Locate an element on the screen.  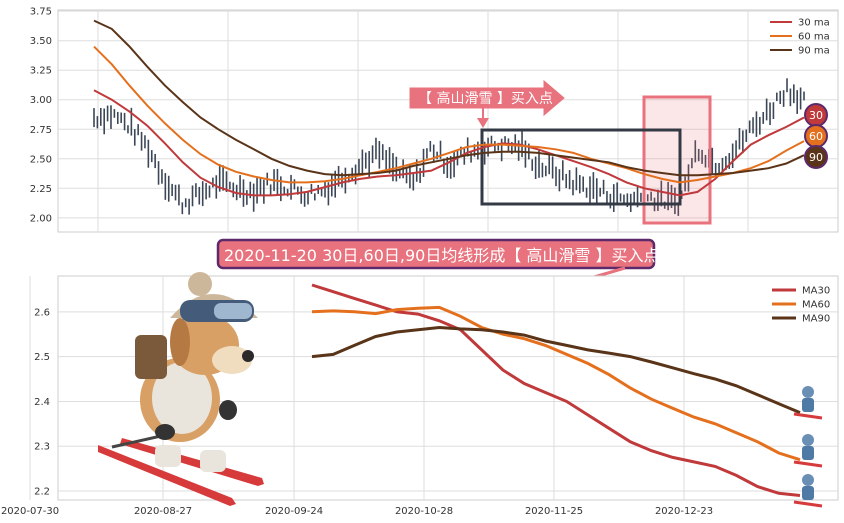
bottom-x-tick-label: 2020-10-28 is located at coordinates (424, 511).